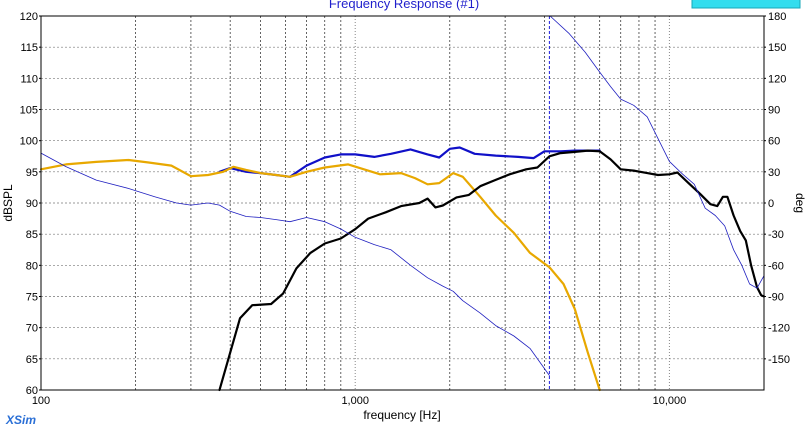 This screenshot has height=424, width=806. I want to click on y2-axis-label: deg, so click(799, 203).